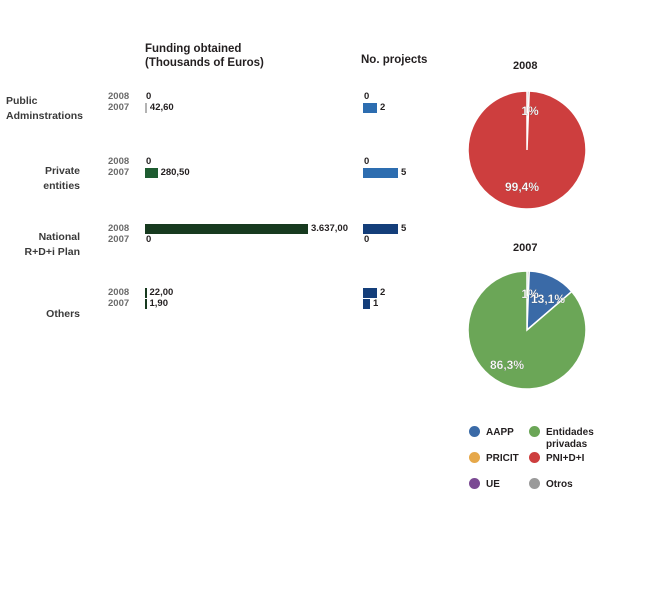 The image size is (665, 590). I want to click on funding-value-national-2008: 3.637,00, so click(329, 228).